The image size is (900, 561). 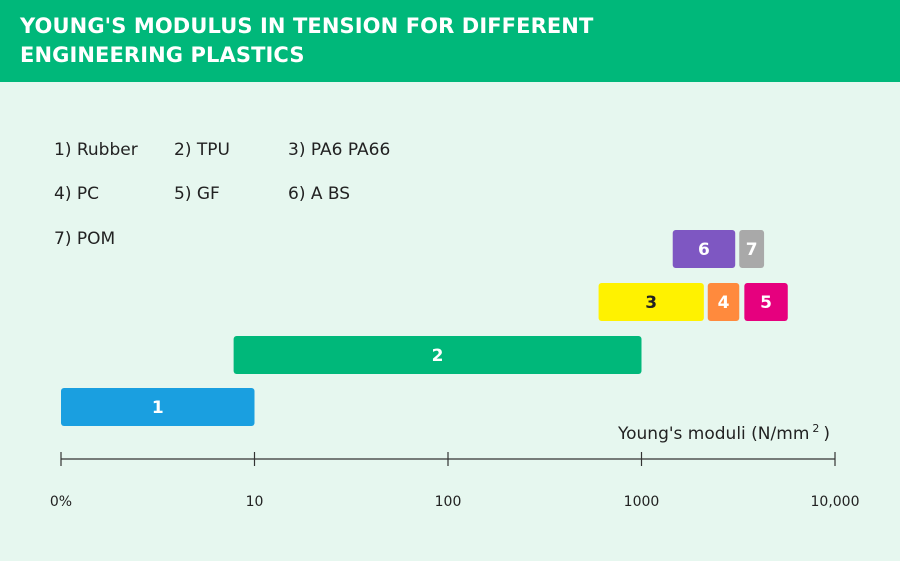 I want to click on x-tick-label-1000: 1000, so click(x=642, y=502).